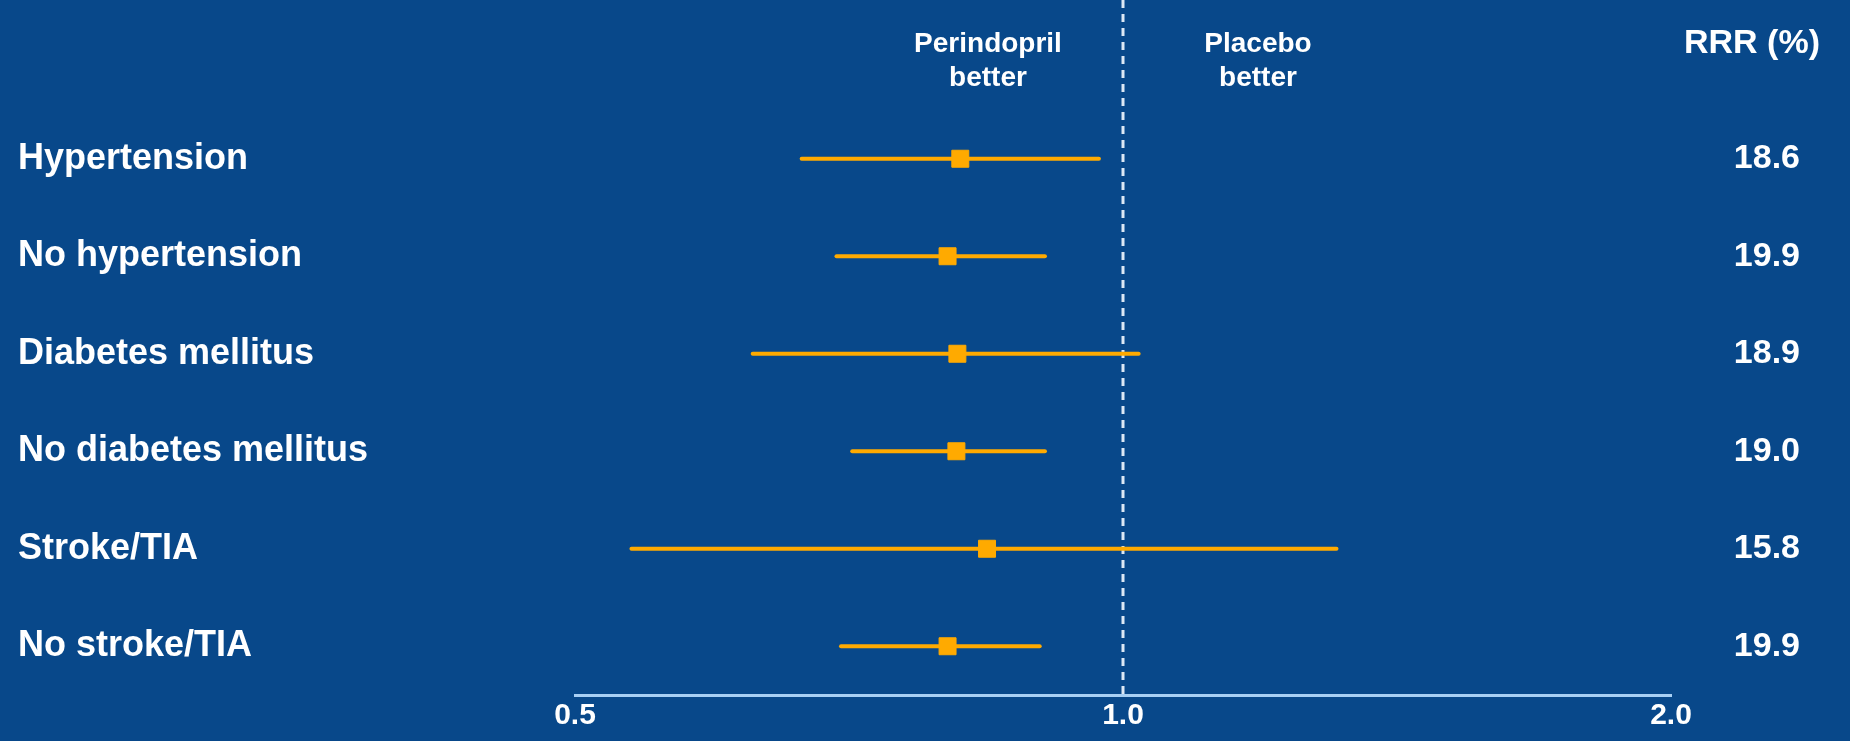 This screenshot has width=1850, height=741. I want to click on y-tick-label: Stroke/TIA, so click(108, 546).